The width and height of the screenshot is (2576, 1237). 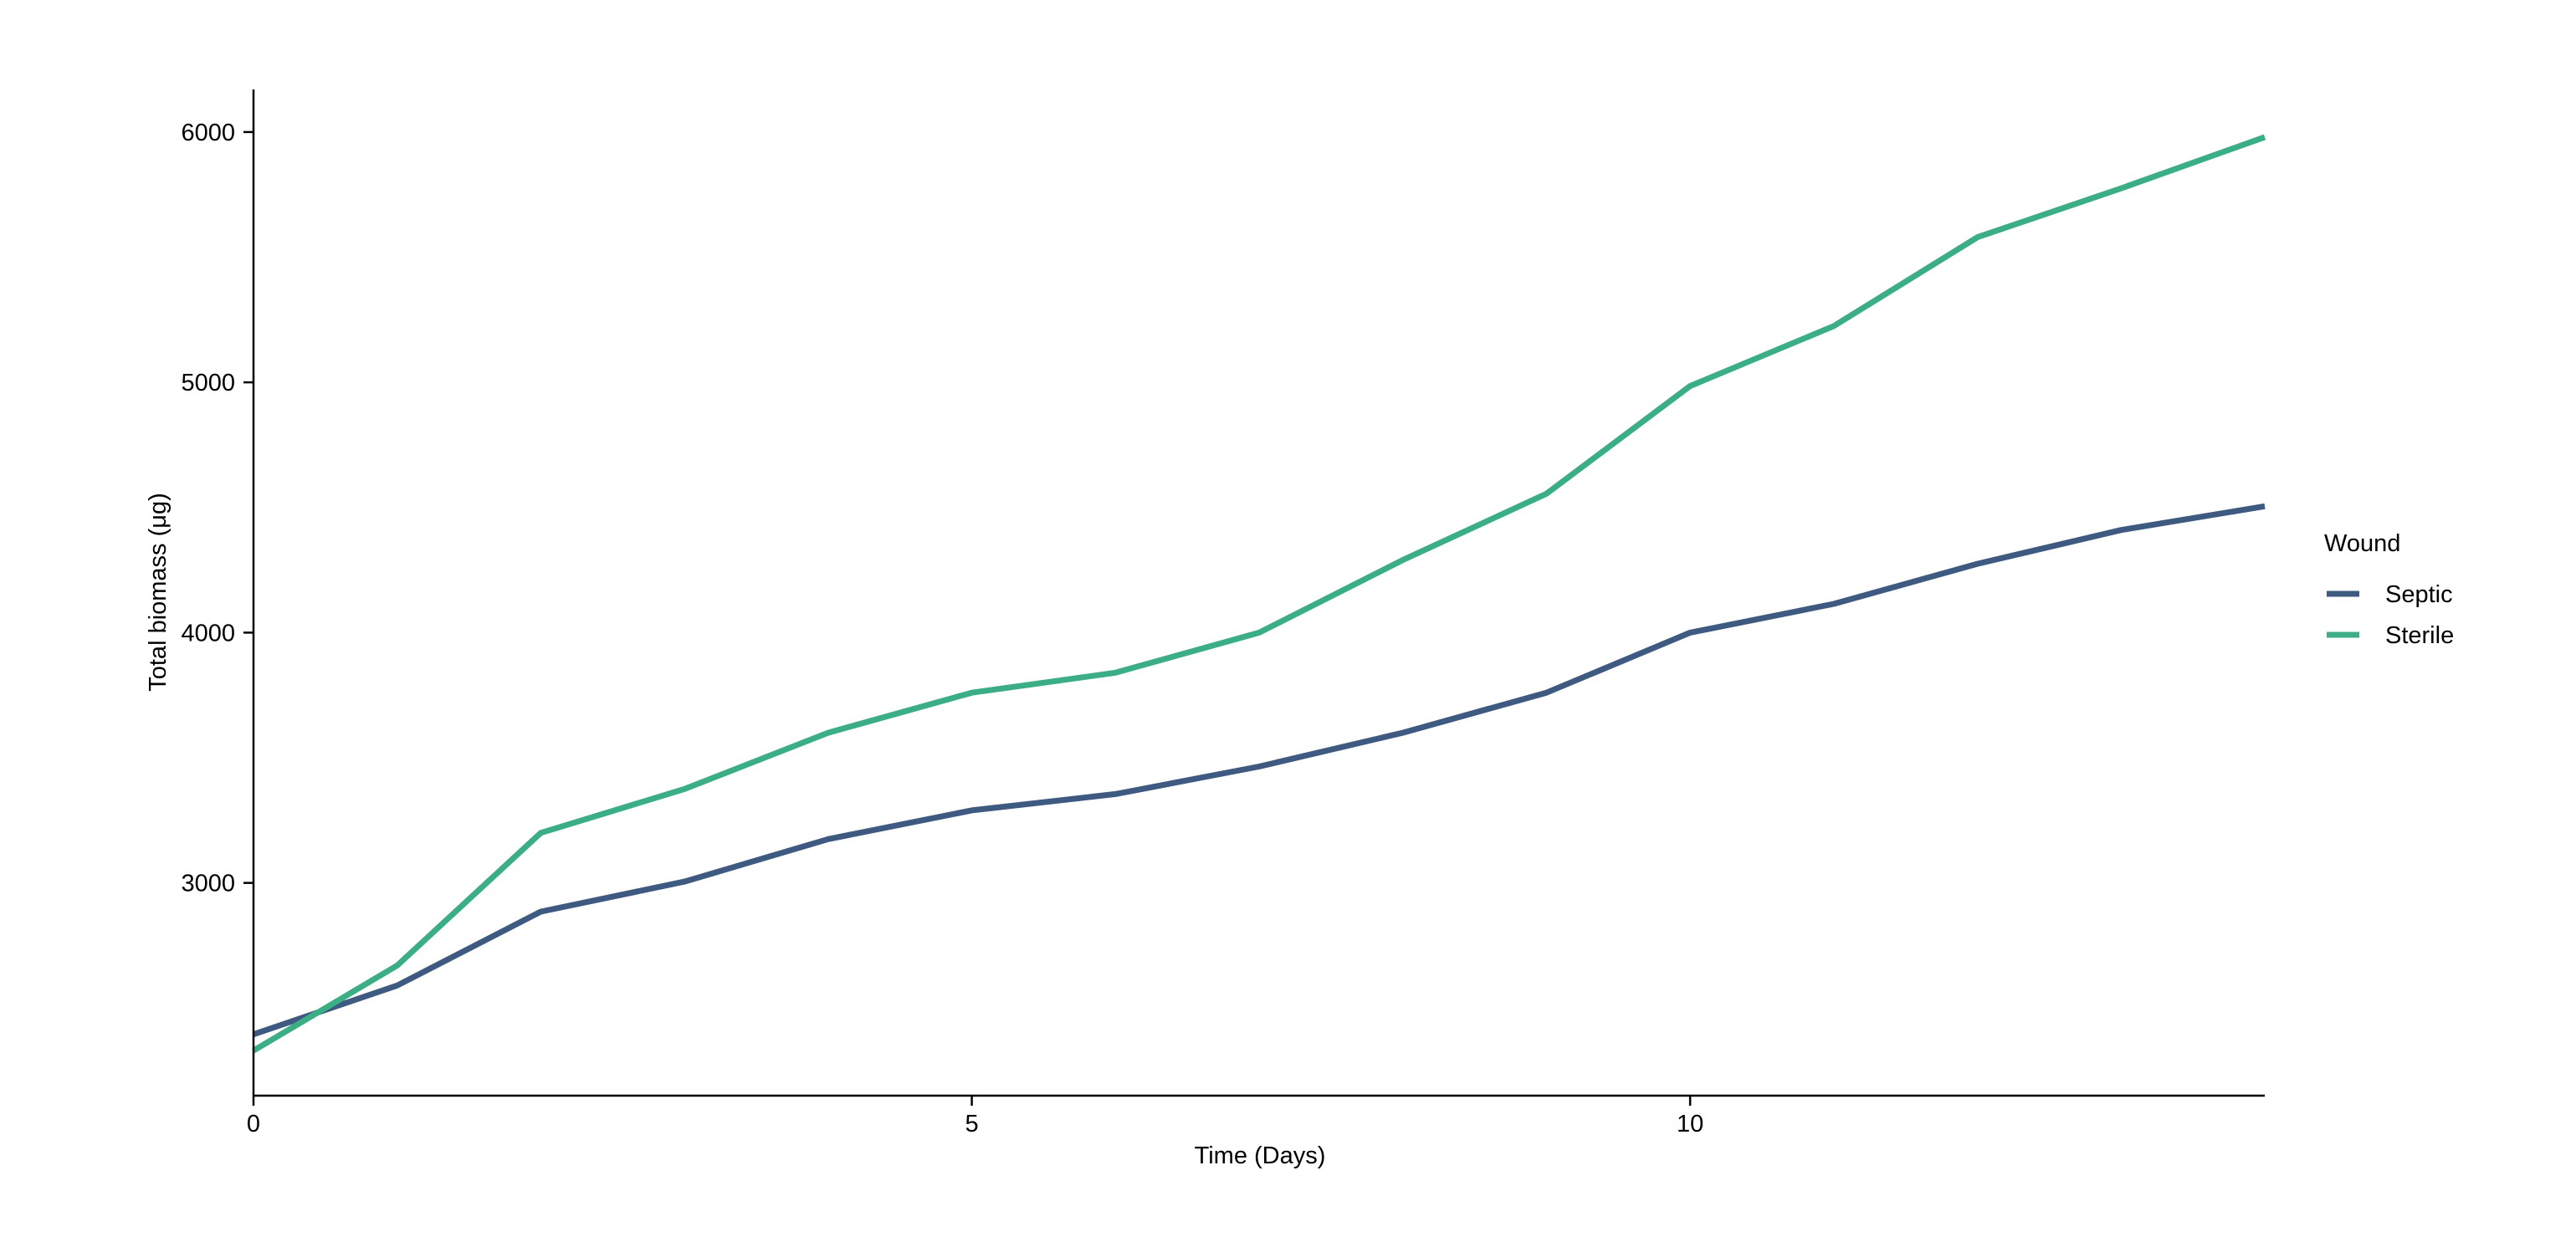 I want to click on legend-label: Sterile, so click(x=2419, y=635).